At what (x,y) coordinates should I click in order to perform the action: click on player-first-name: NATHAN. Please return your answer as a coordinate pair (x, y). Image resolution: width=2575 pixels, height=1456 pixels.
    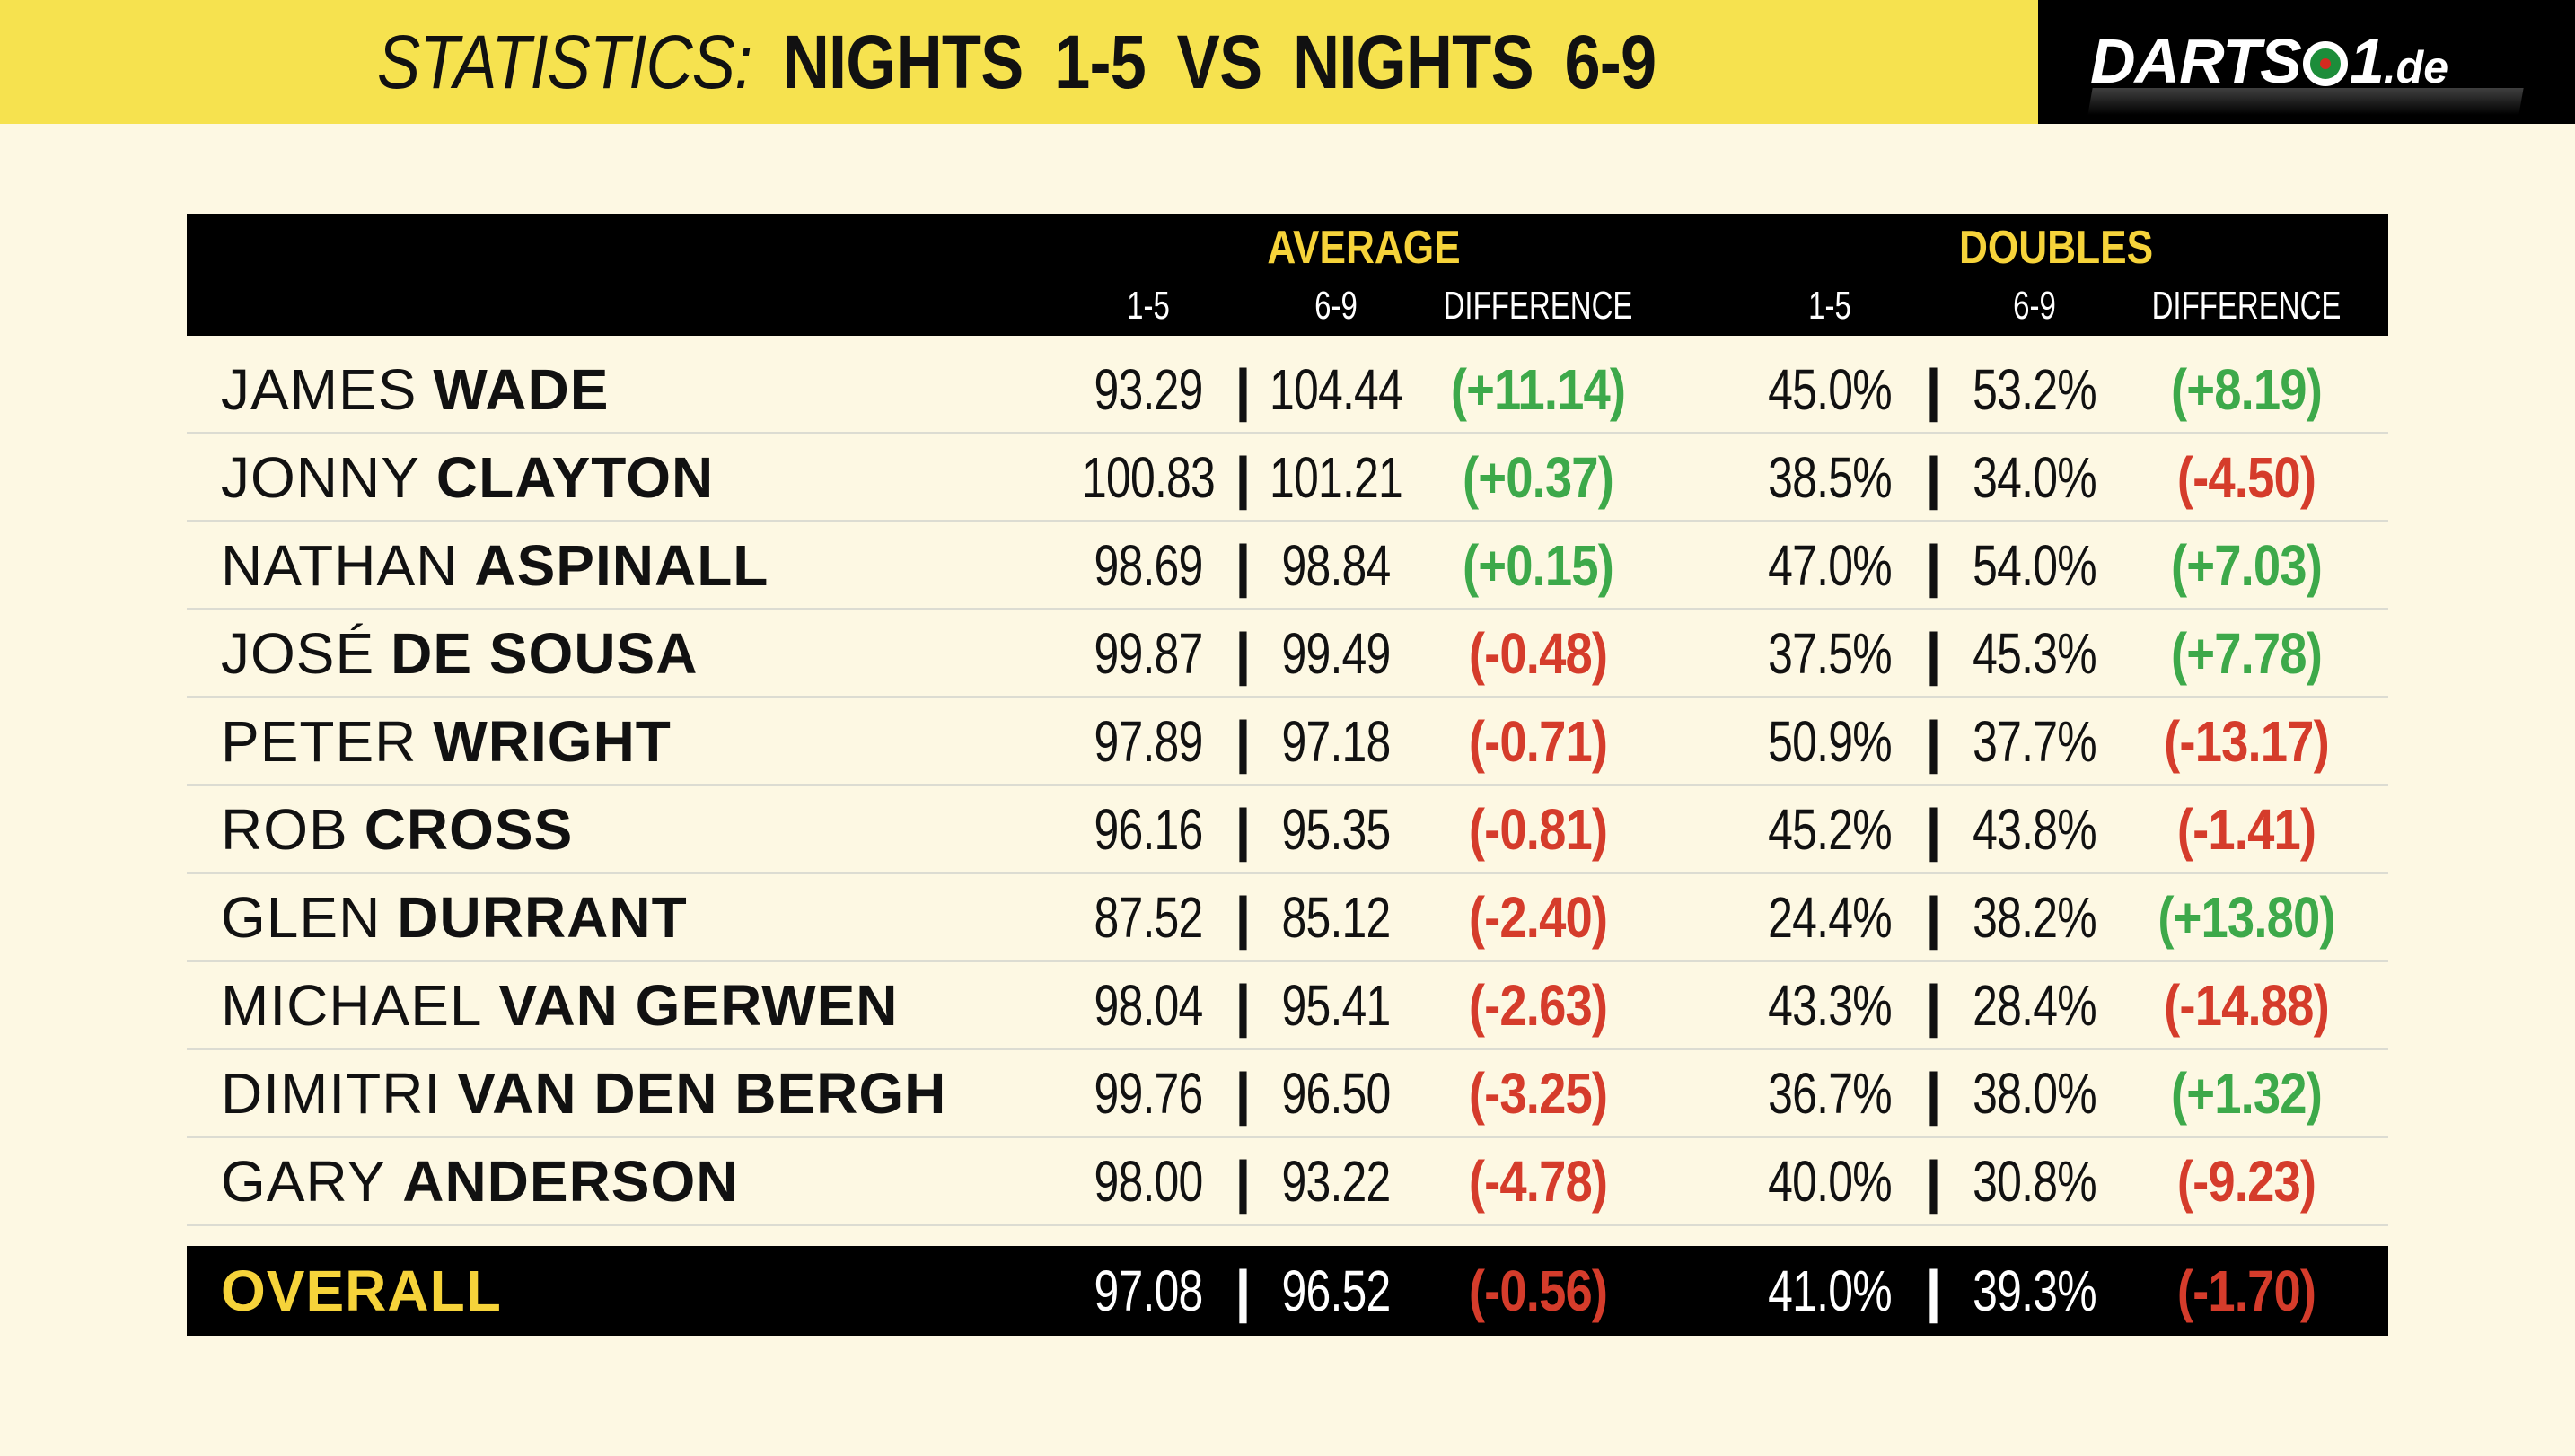
    Looking at the image, I should click on (340, 565).